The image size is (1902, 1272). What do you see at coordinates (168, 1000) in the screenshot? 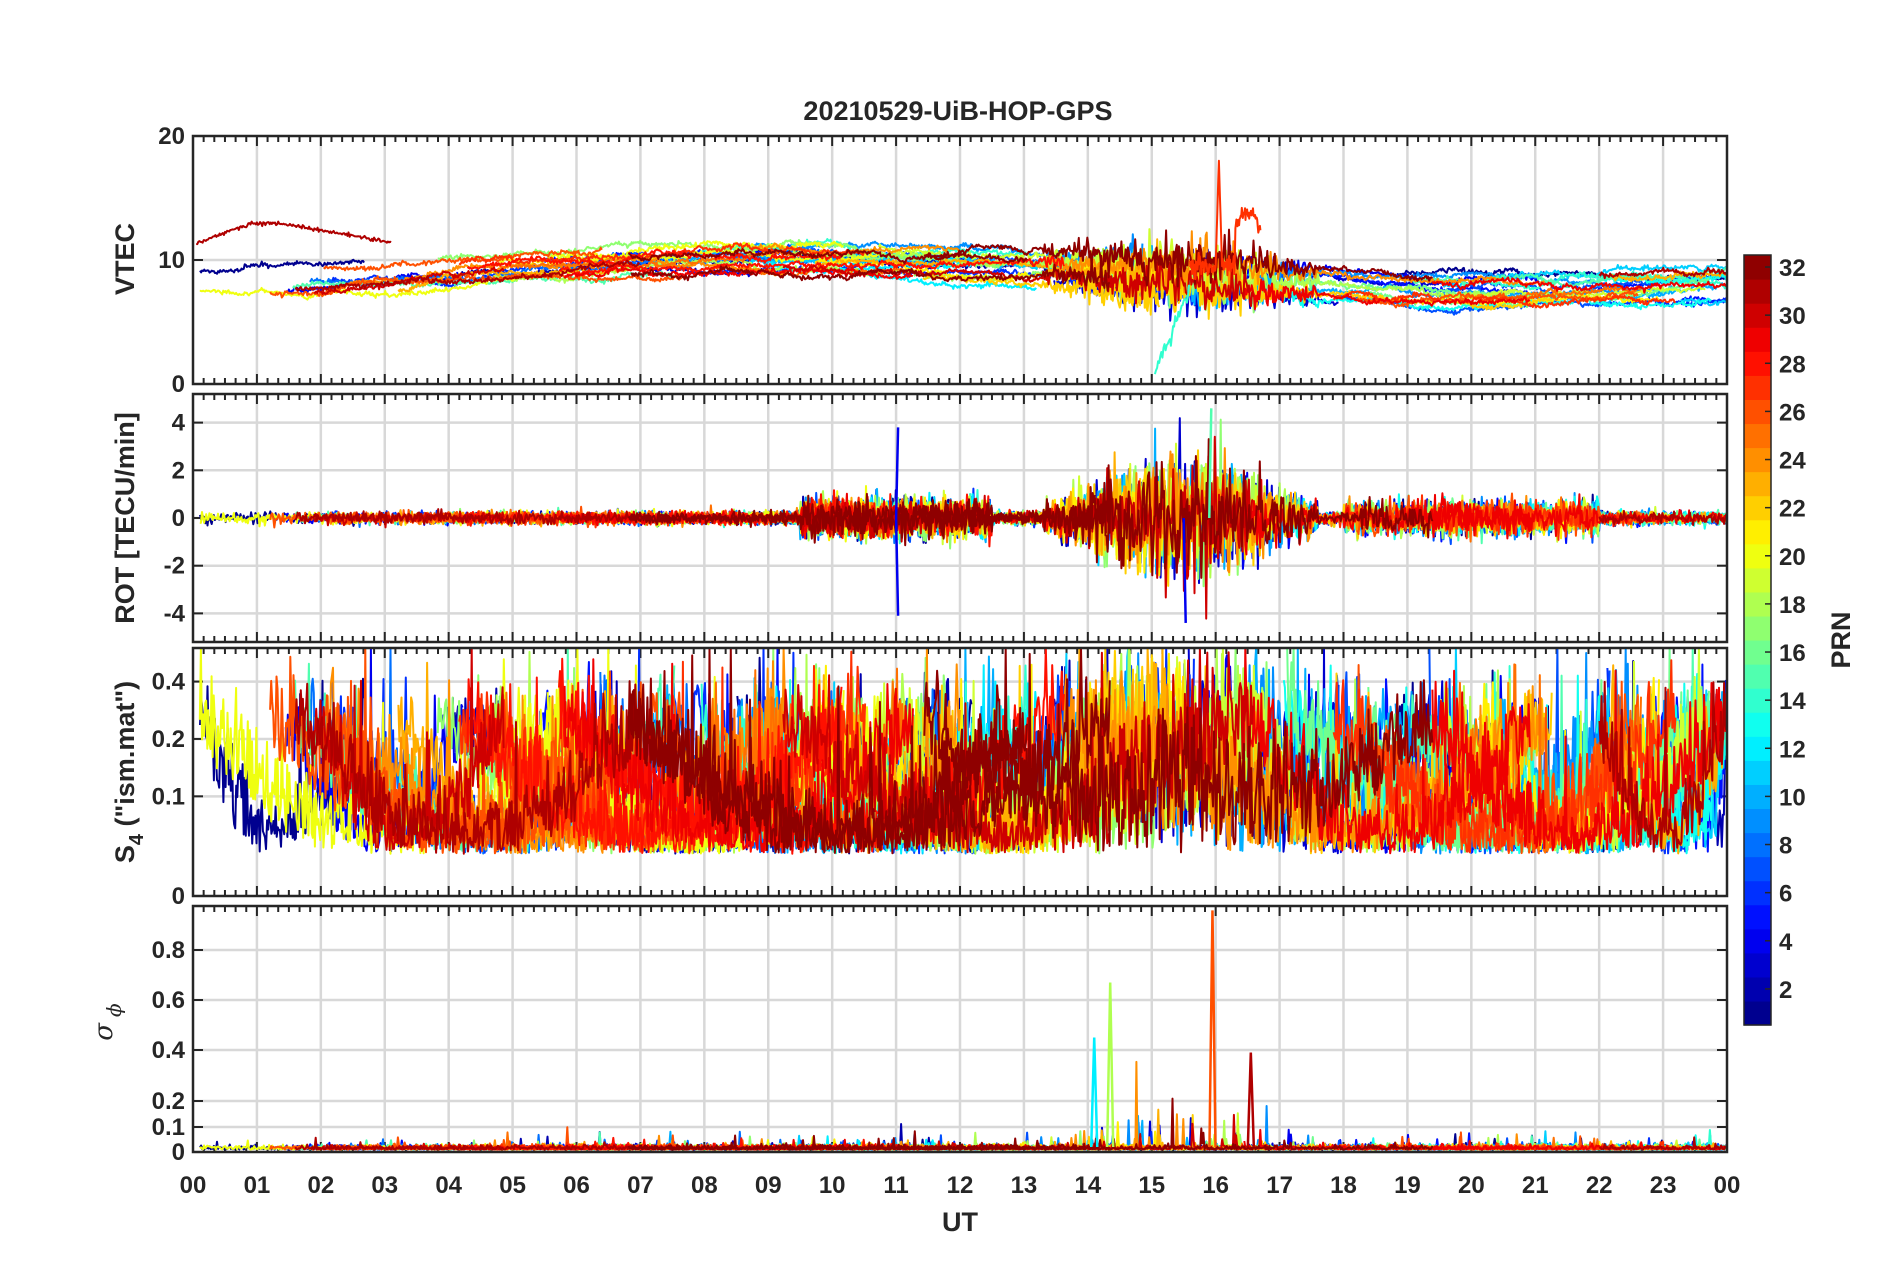
I see `y-tick-label: 0.6` at bounding box center [168, 1000].